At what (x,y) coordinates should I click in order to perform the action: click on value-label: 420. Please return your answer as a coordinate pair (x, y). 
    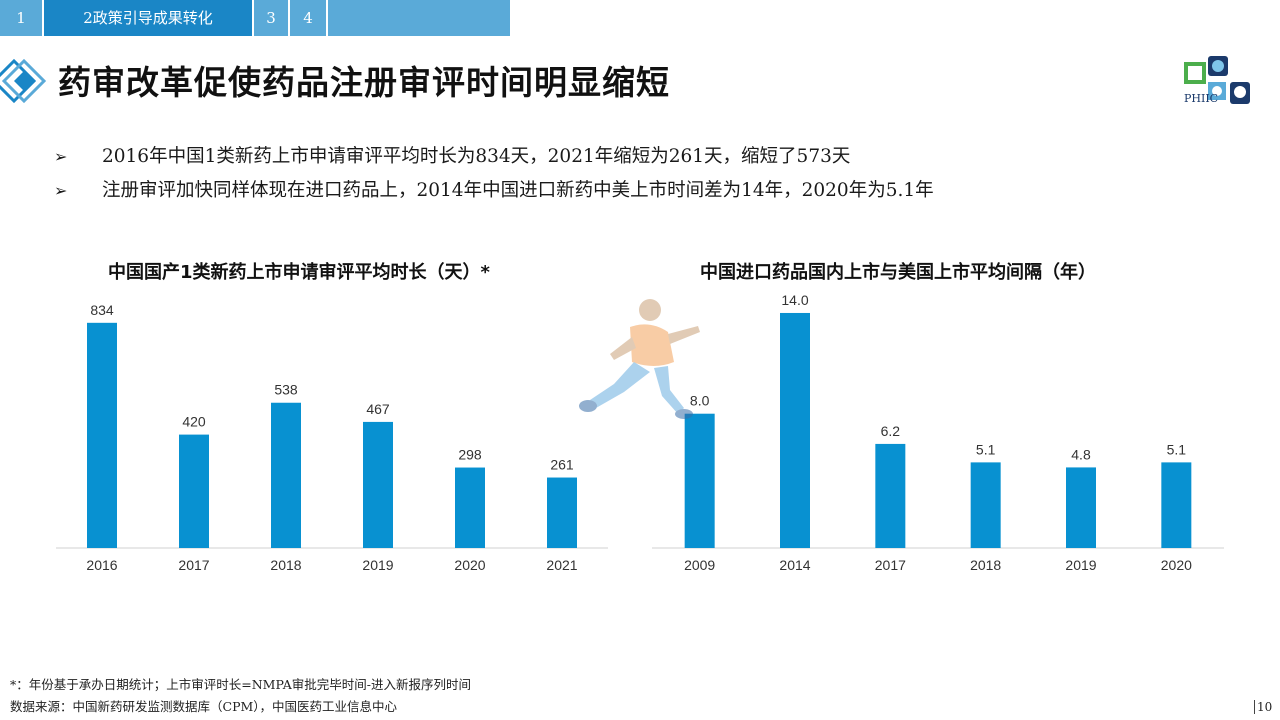
    Looking at the image, I should click on (194, 422).